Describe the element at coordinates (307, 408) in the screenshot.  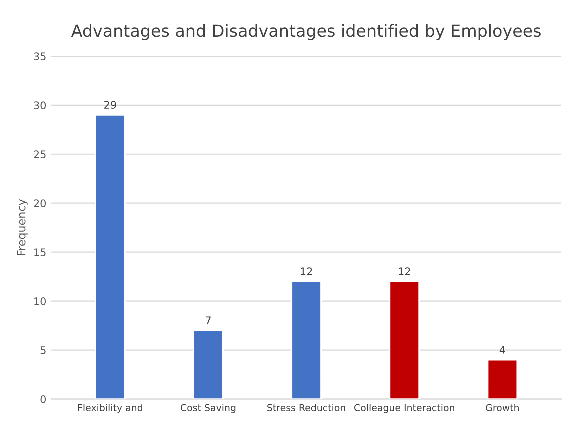
I see `x-tick-label: Stress Reduction` at that location.